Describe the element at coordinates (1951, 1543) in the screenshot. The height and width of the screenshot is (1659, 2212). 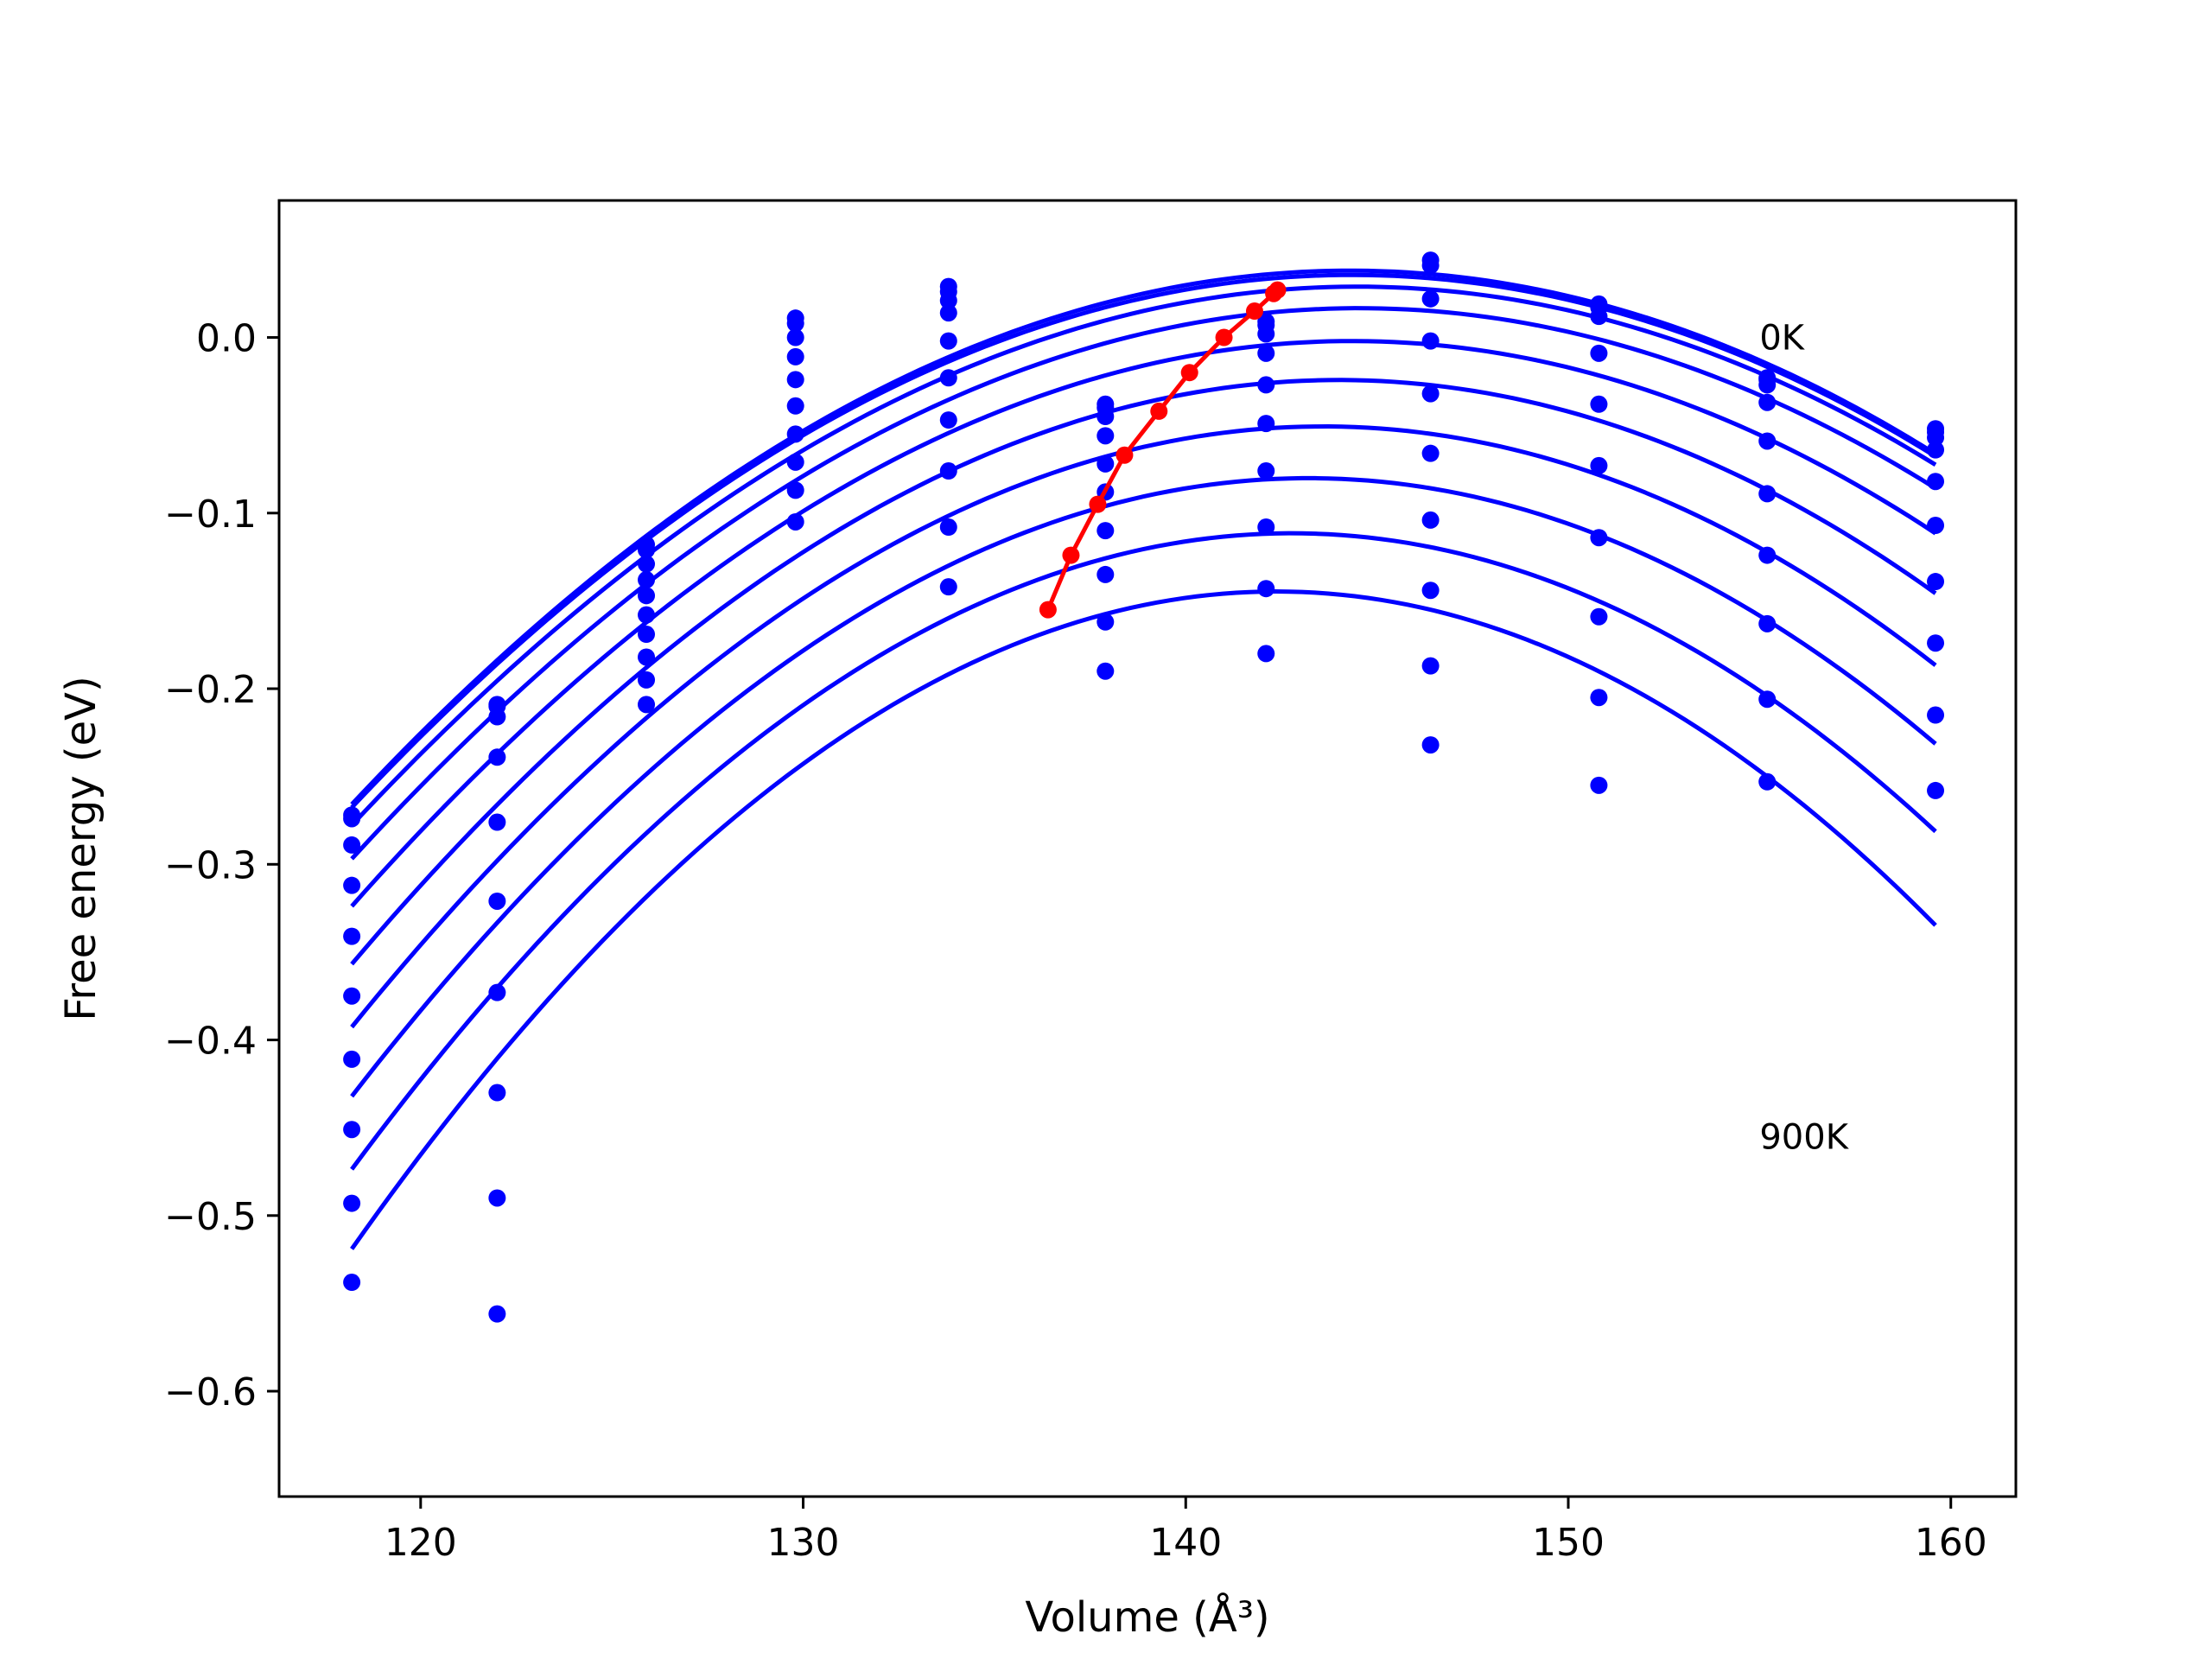
I see `x-tick-label: 160` at that location.